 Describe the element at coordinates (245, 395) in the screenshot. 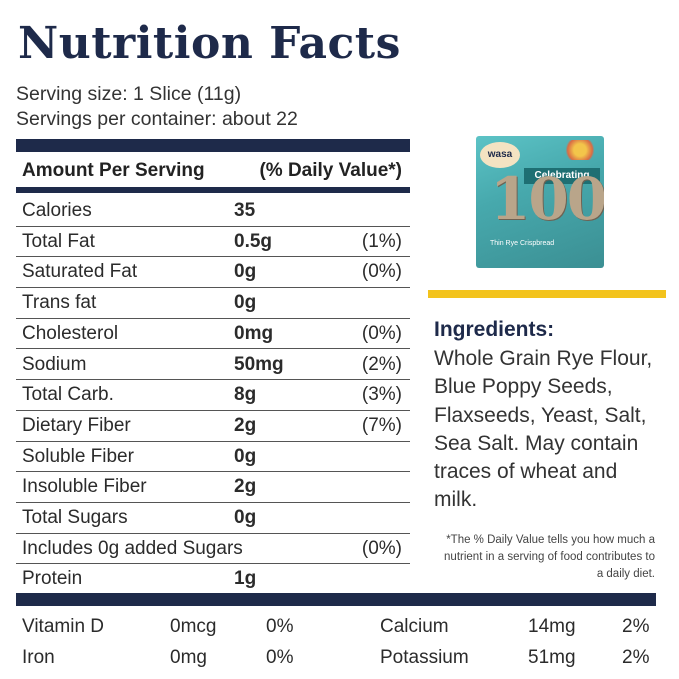

I see `nutrient-amount: 8g` at that location.